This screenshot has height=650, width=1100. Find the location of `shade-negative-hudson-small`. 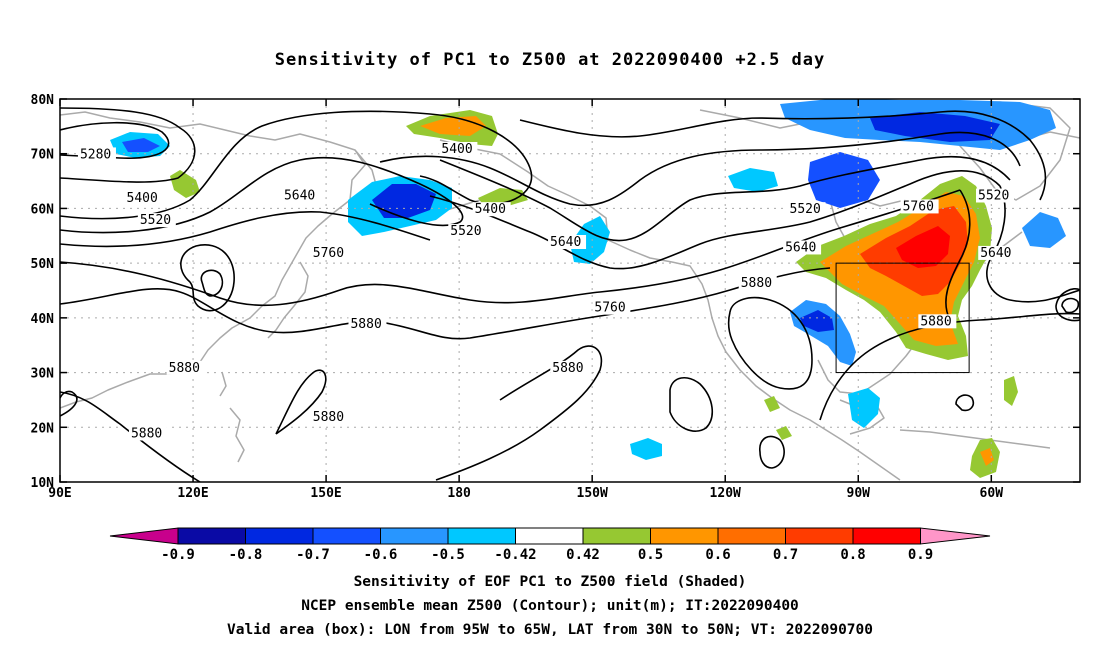

shade-negative-hudson-small is located at coordinates (753, 180).